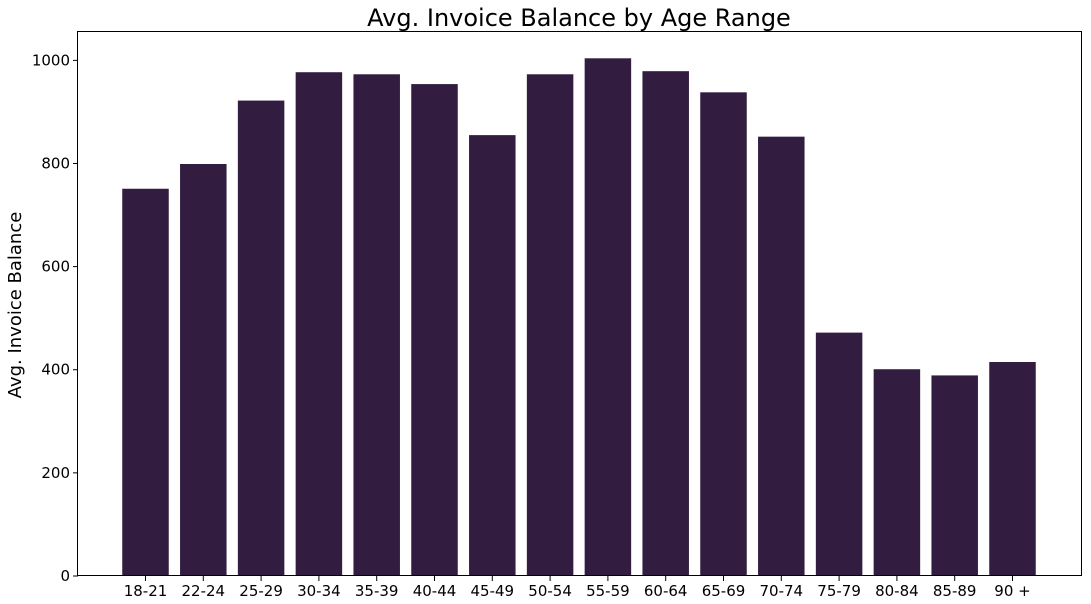 Image resolution: width=1091 pixels, height=604 pixels. Describe the element at coordinates (608, 591) in the screenshot. I see `x-tick-label: 55-59` at that location.